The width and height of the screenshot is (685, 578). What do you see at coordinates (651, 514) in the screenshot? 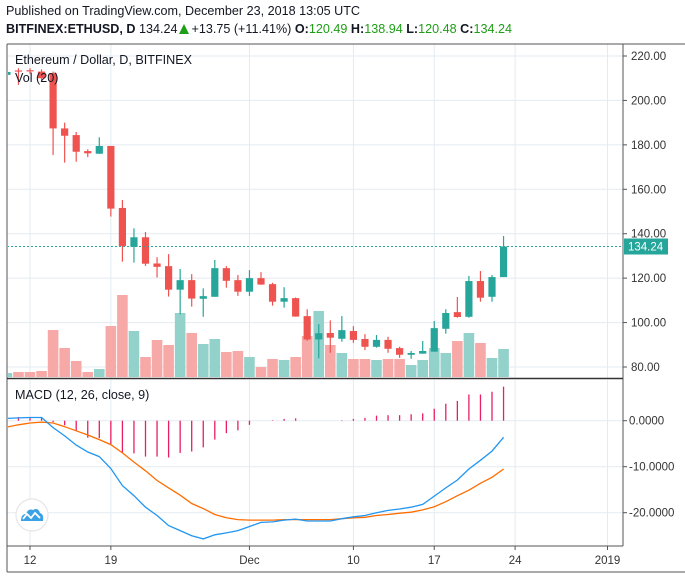
I see `macd-tick-label: -20.0000` at bounding box center [651, 514].